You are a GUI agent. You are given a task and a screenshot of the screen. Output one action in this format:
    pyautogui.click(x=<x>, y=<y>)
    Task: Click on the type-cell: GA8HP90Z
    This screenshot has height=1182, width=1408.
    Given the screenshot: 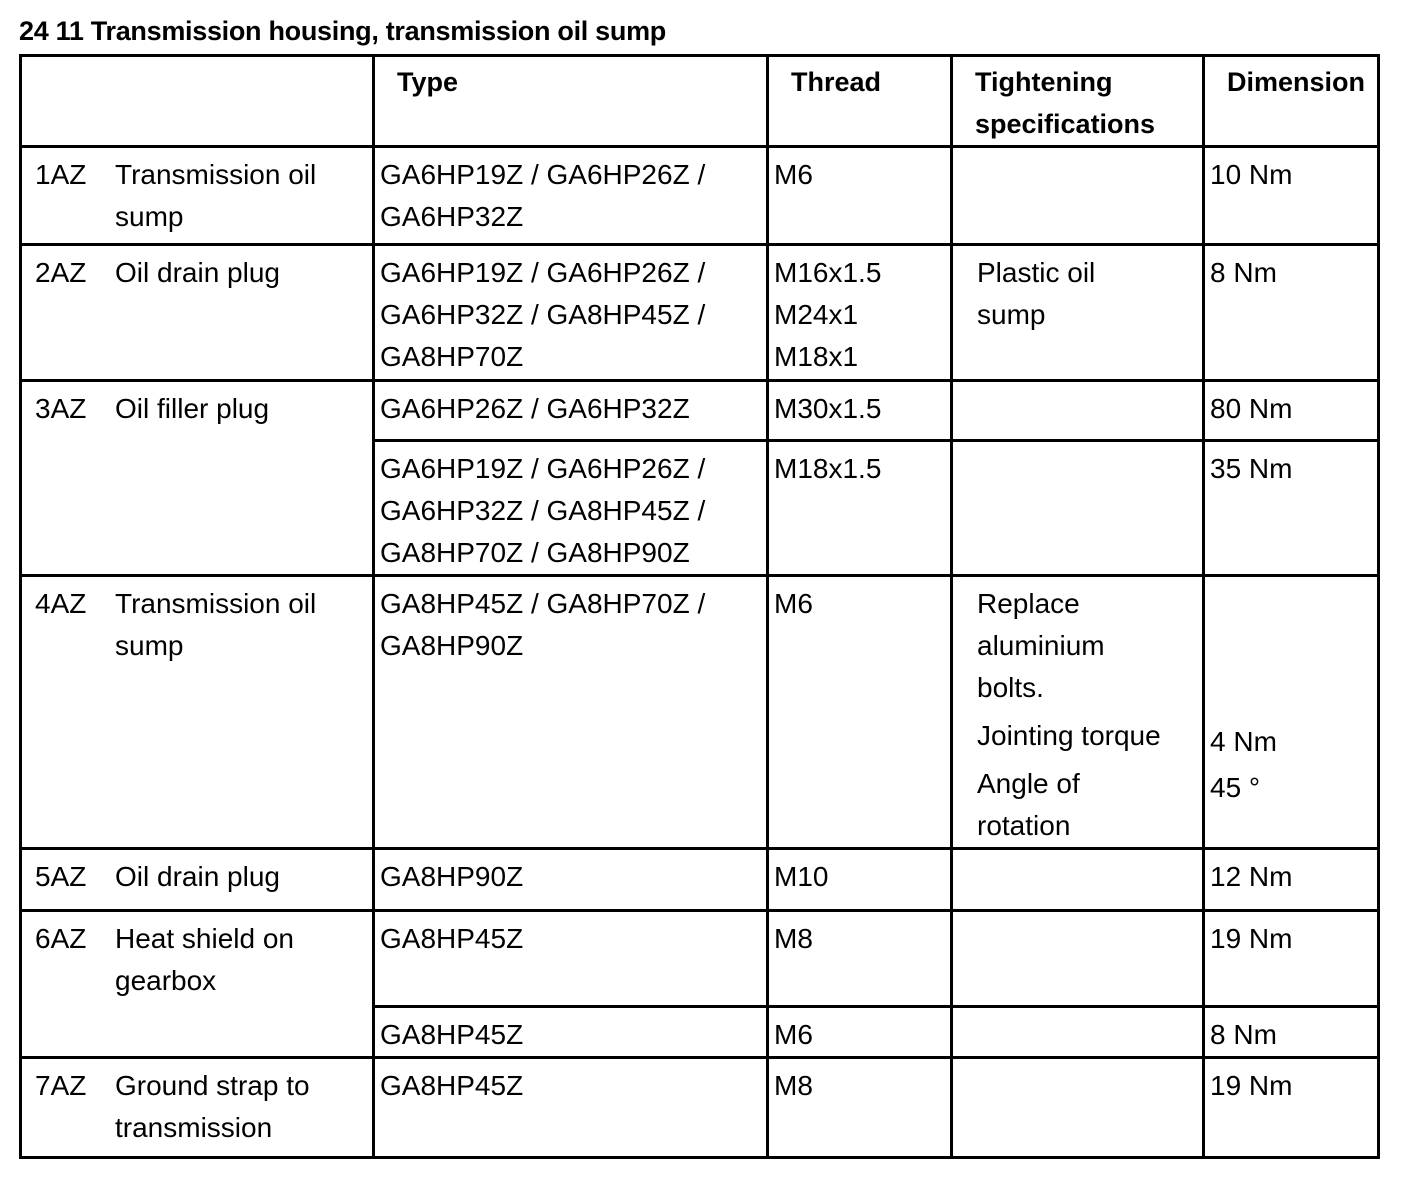 What is the action you would take?
    pyautogui.click(x=570, y=879)
    